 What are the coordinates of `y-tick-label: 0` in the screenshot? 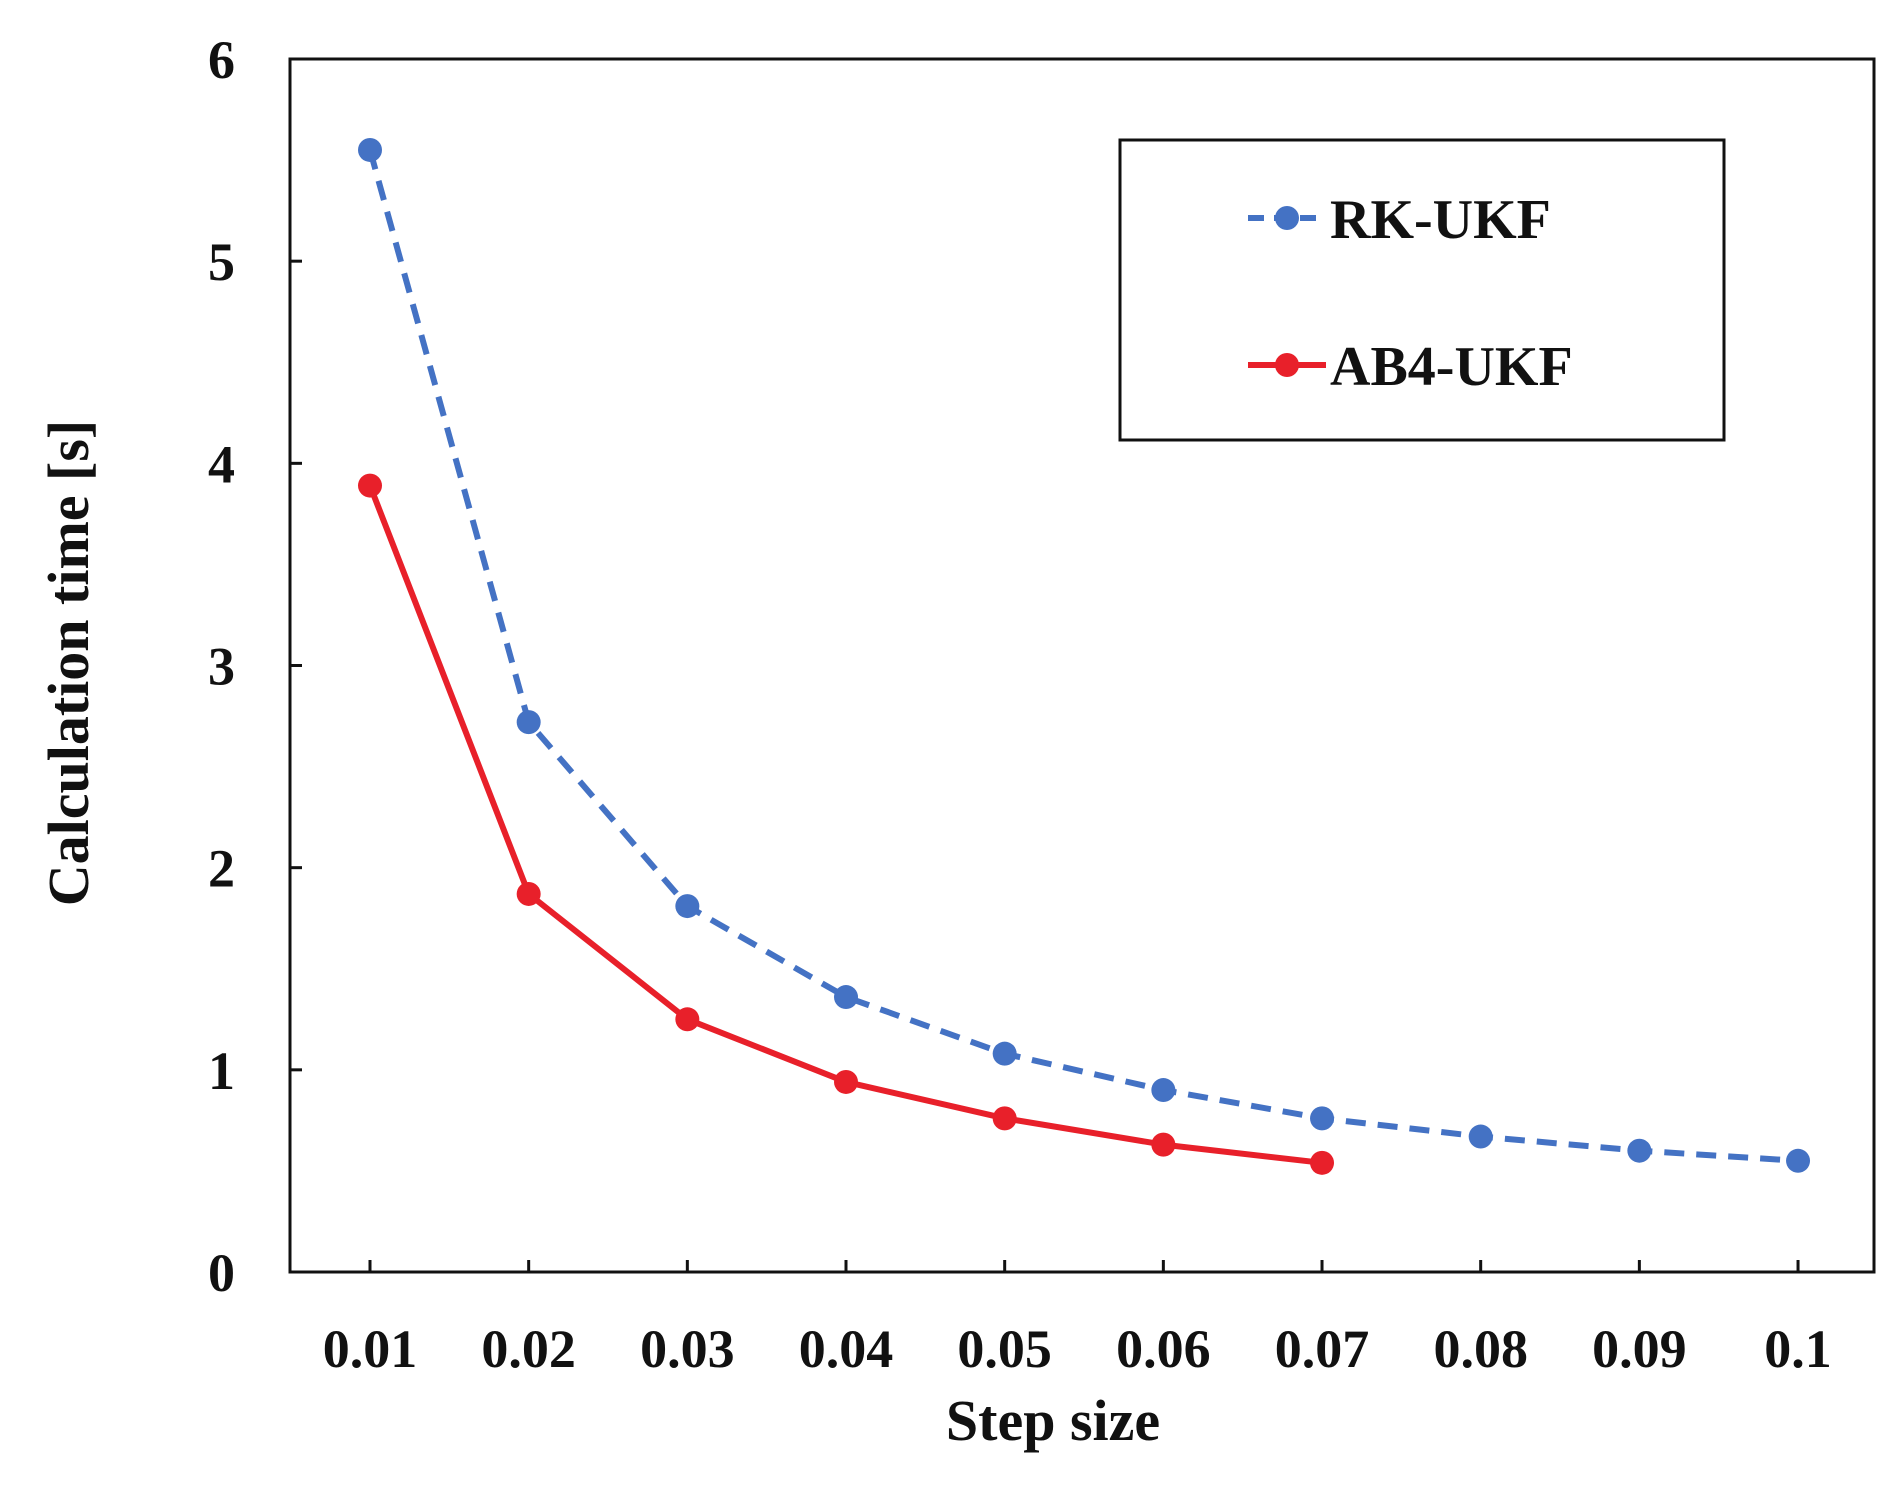 It's located at (221, 1273).